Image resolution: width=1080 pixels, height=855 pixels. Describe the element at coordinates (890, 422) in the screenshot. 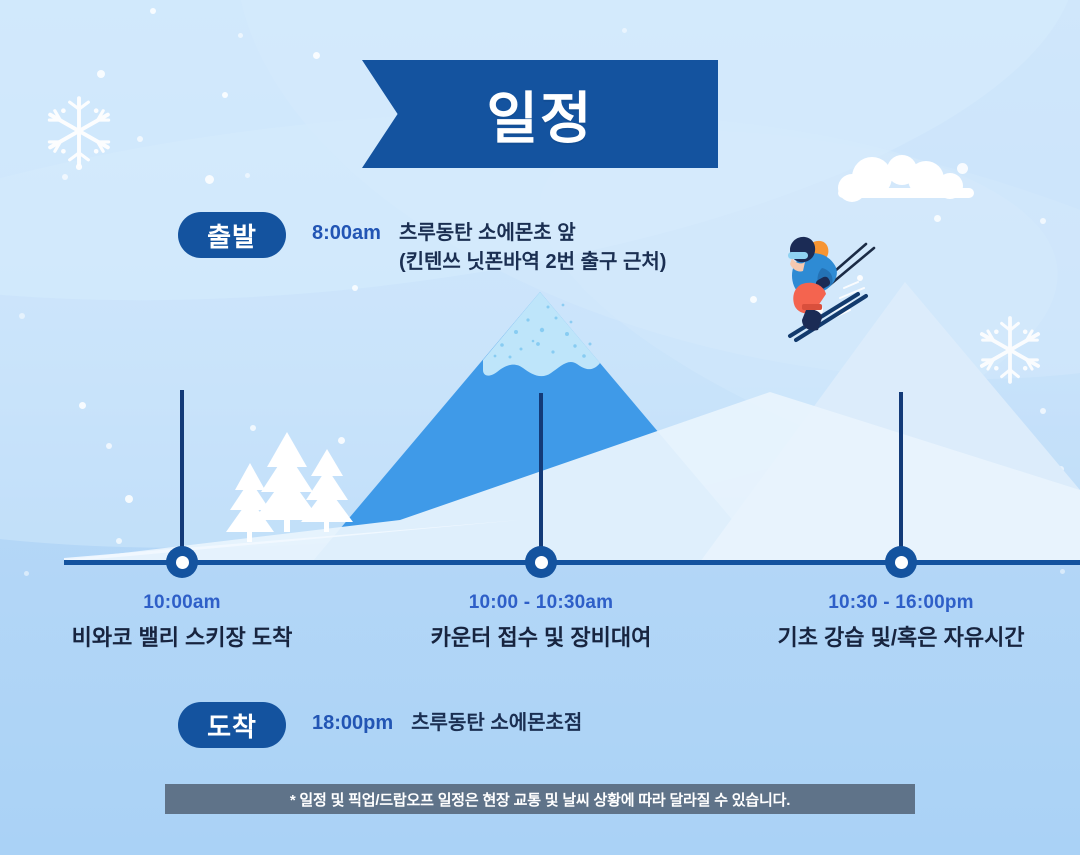

I see `mountain-right` at that location.